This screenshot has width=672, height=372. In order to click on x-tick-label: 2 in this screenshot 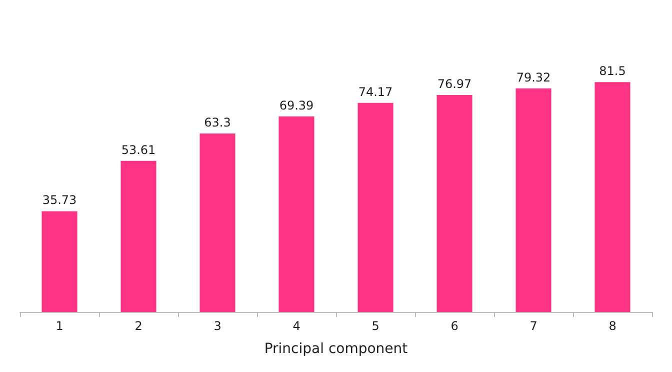, I will do `click(138, 326)`.